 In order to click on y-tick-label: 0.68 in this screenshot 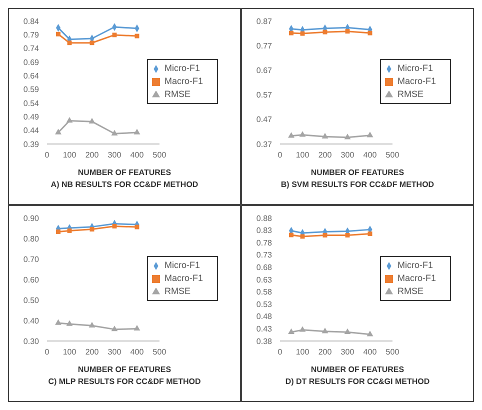, I will do `click(264, 267)`.